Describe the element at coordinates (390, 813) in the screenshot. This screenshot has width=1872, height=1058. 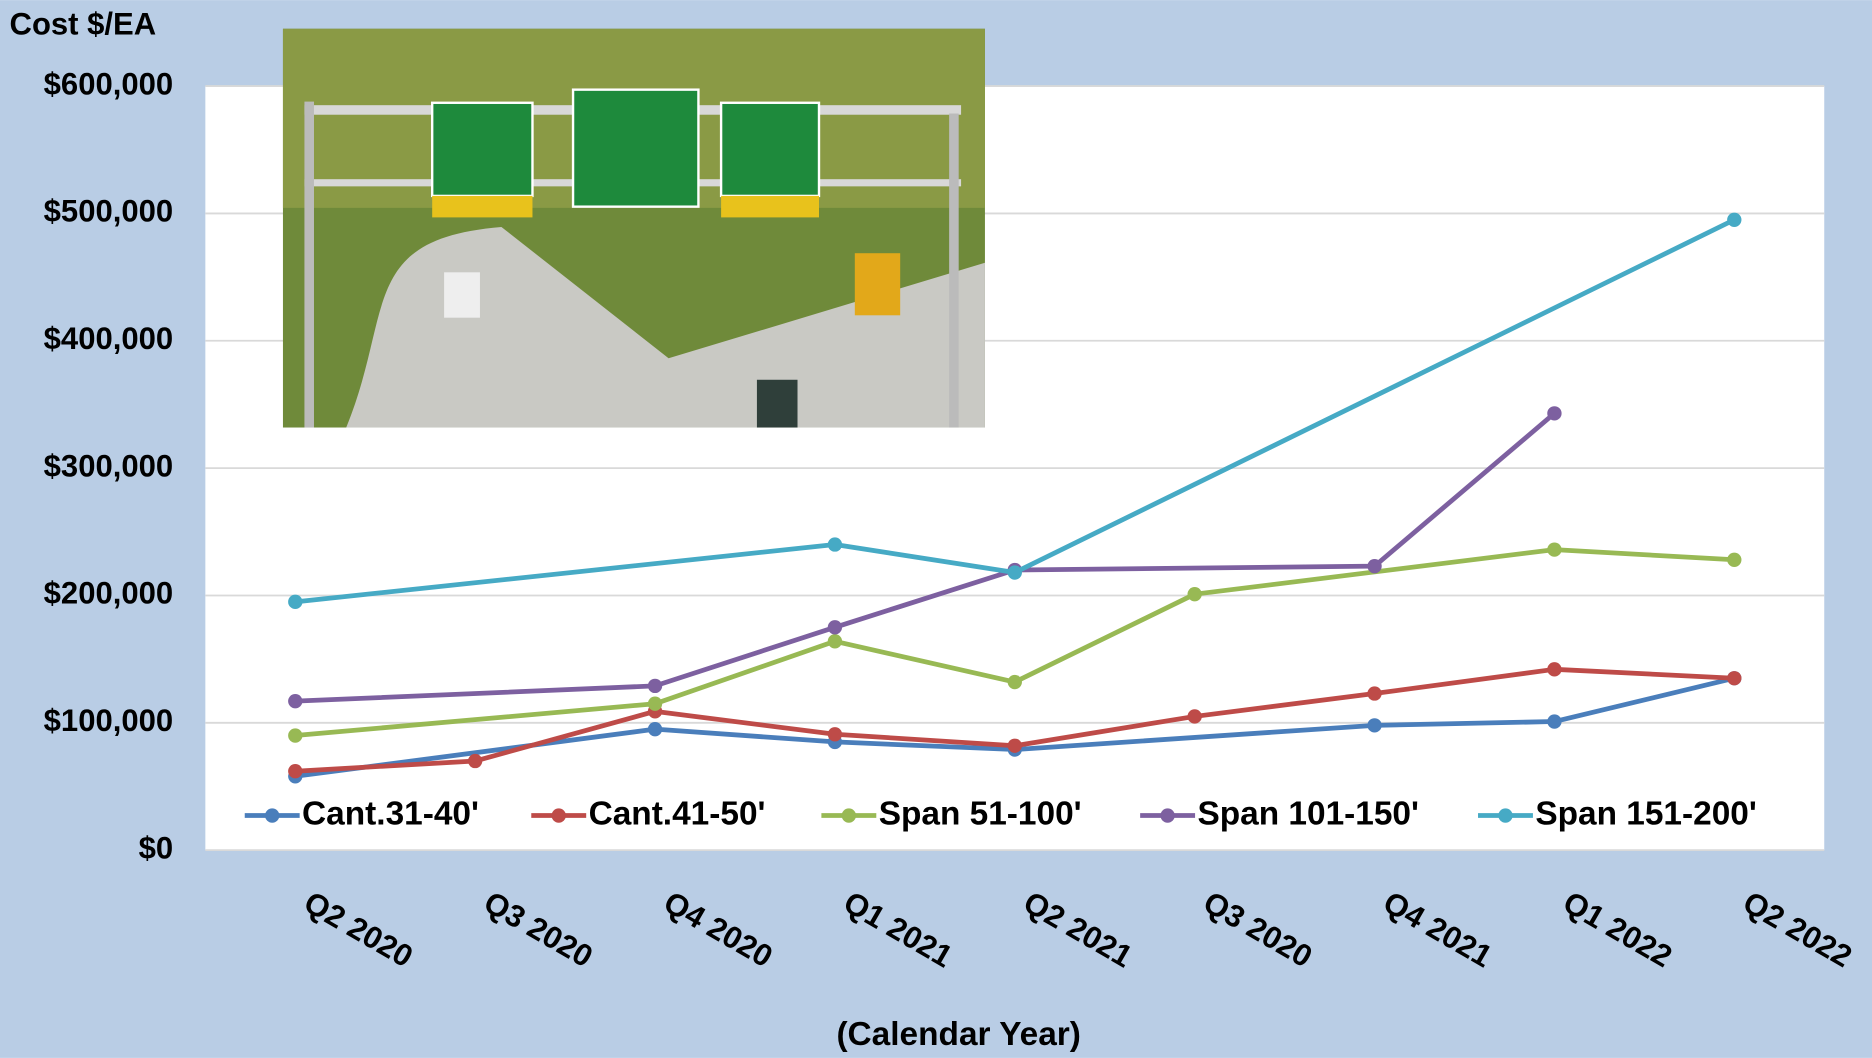
I see `legend-label: Cant.31-40'` at that location.